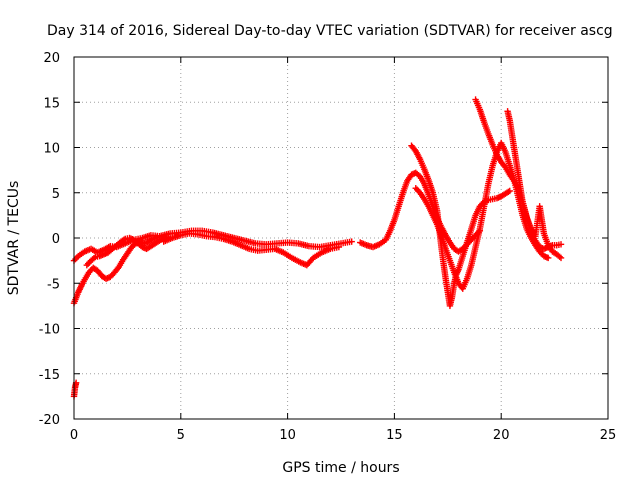  I want to click on x-tick-label: 5, so click(181, 435).